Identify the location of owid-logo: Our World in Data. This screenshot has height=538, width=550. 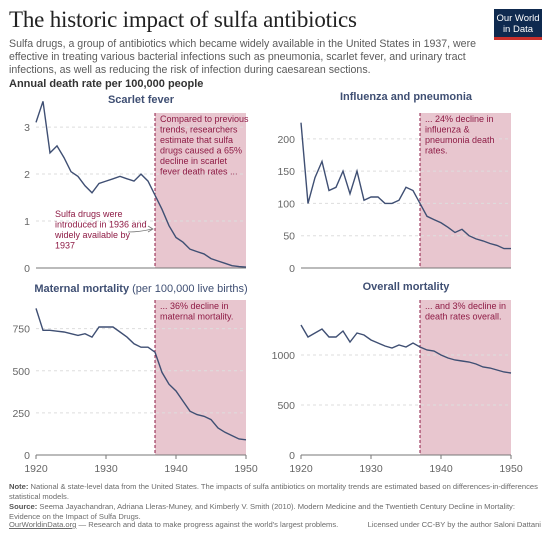
(518, 24).